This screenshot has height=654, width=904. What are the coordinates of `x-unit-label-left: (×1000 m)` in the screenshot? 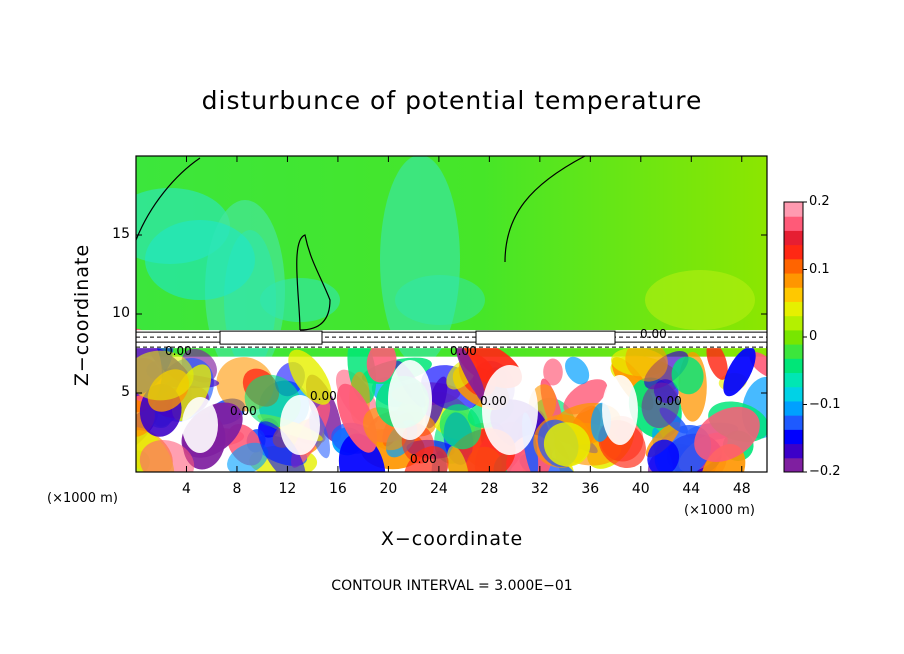 It's located at (82, 498).